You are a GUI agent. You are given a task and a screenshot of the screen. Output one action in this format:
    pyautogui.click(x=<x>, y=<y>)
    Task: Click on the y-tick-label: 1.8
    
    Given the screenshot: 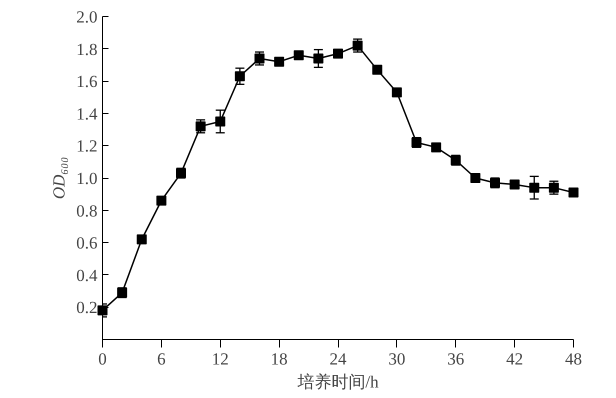 What is the action you would take?
    pyautogui.click(x=87, y=49)
    